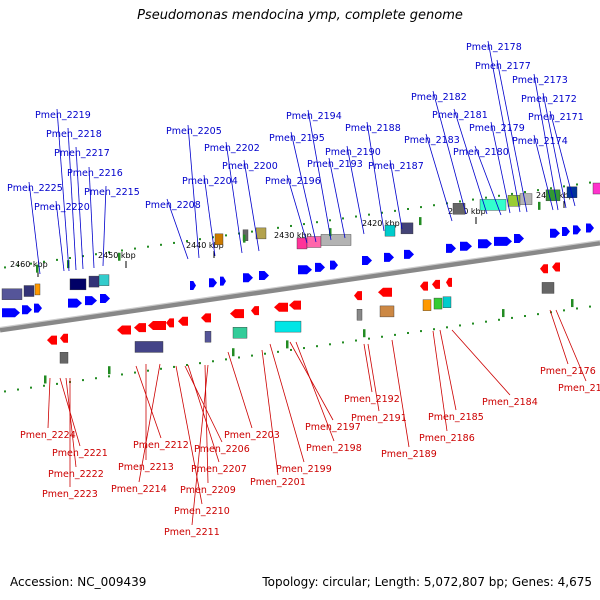 This screenshot has height=600, width=600. Describe the element at coordinates (503, 66) in the screenshot. I see `gene-label: Pmen_2177` at that location.